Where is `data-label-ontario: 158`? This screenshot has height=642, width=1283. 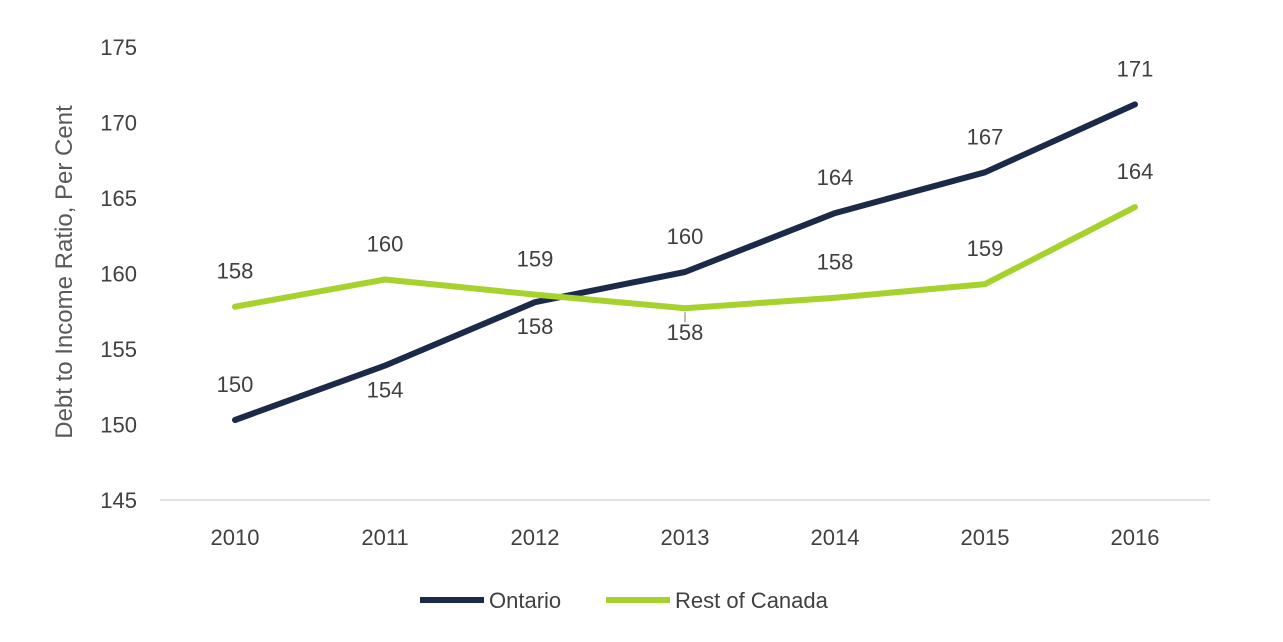
data-label-ontario: 158 is located at coordinates (535, 326).